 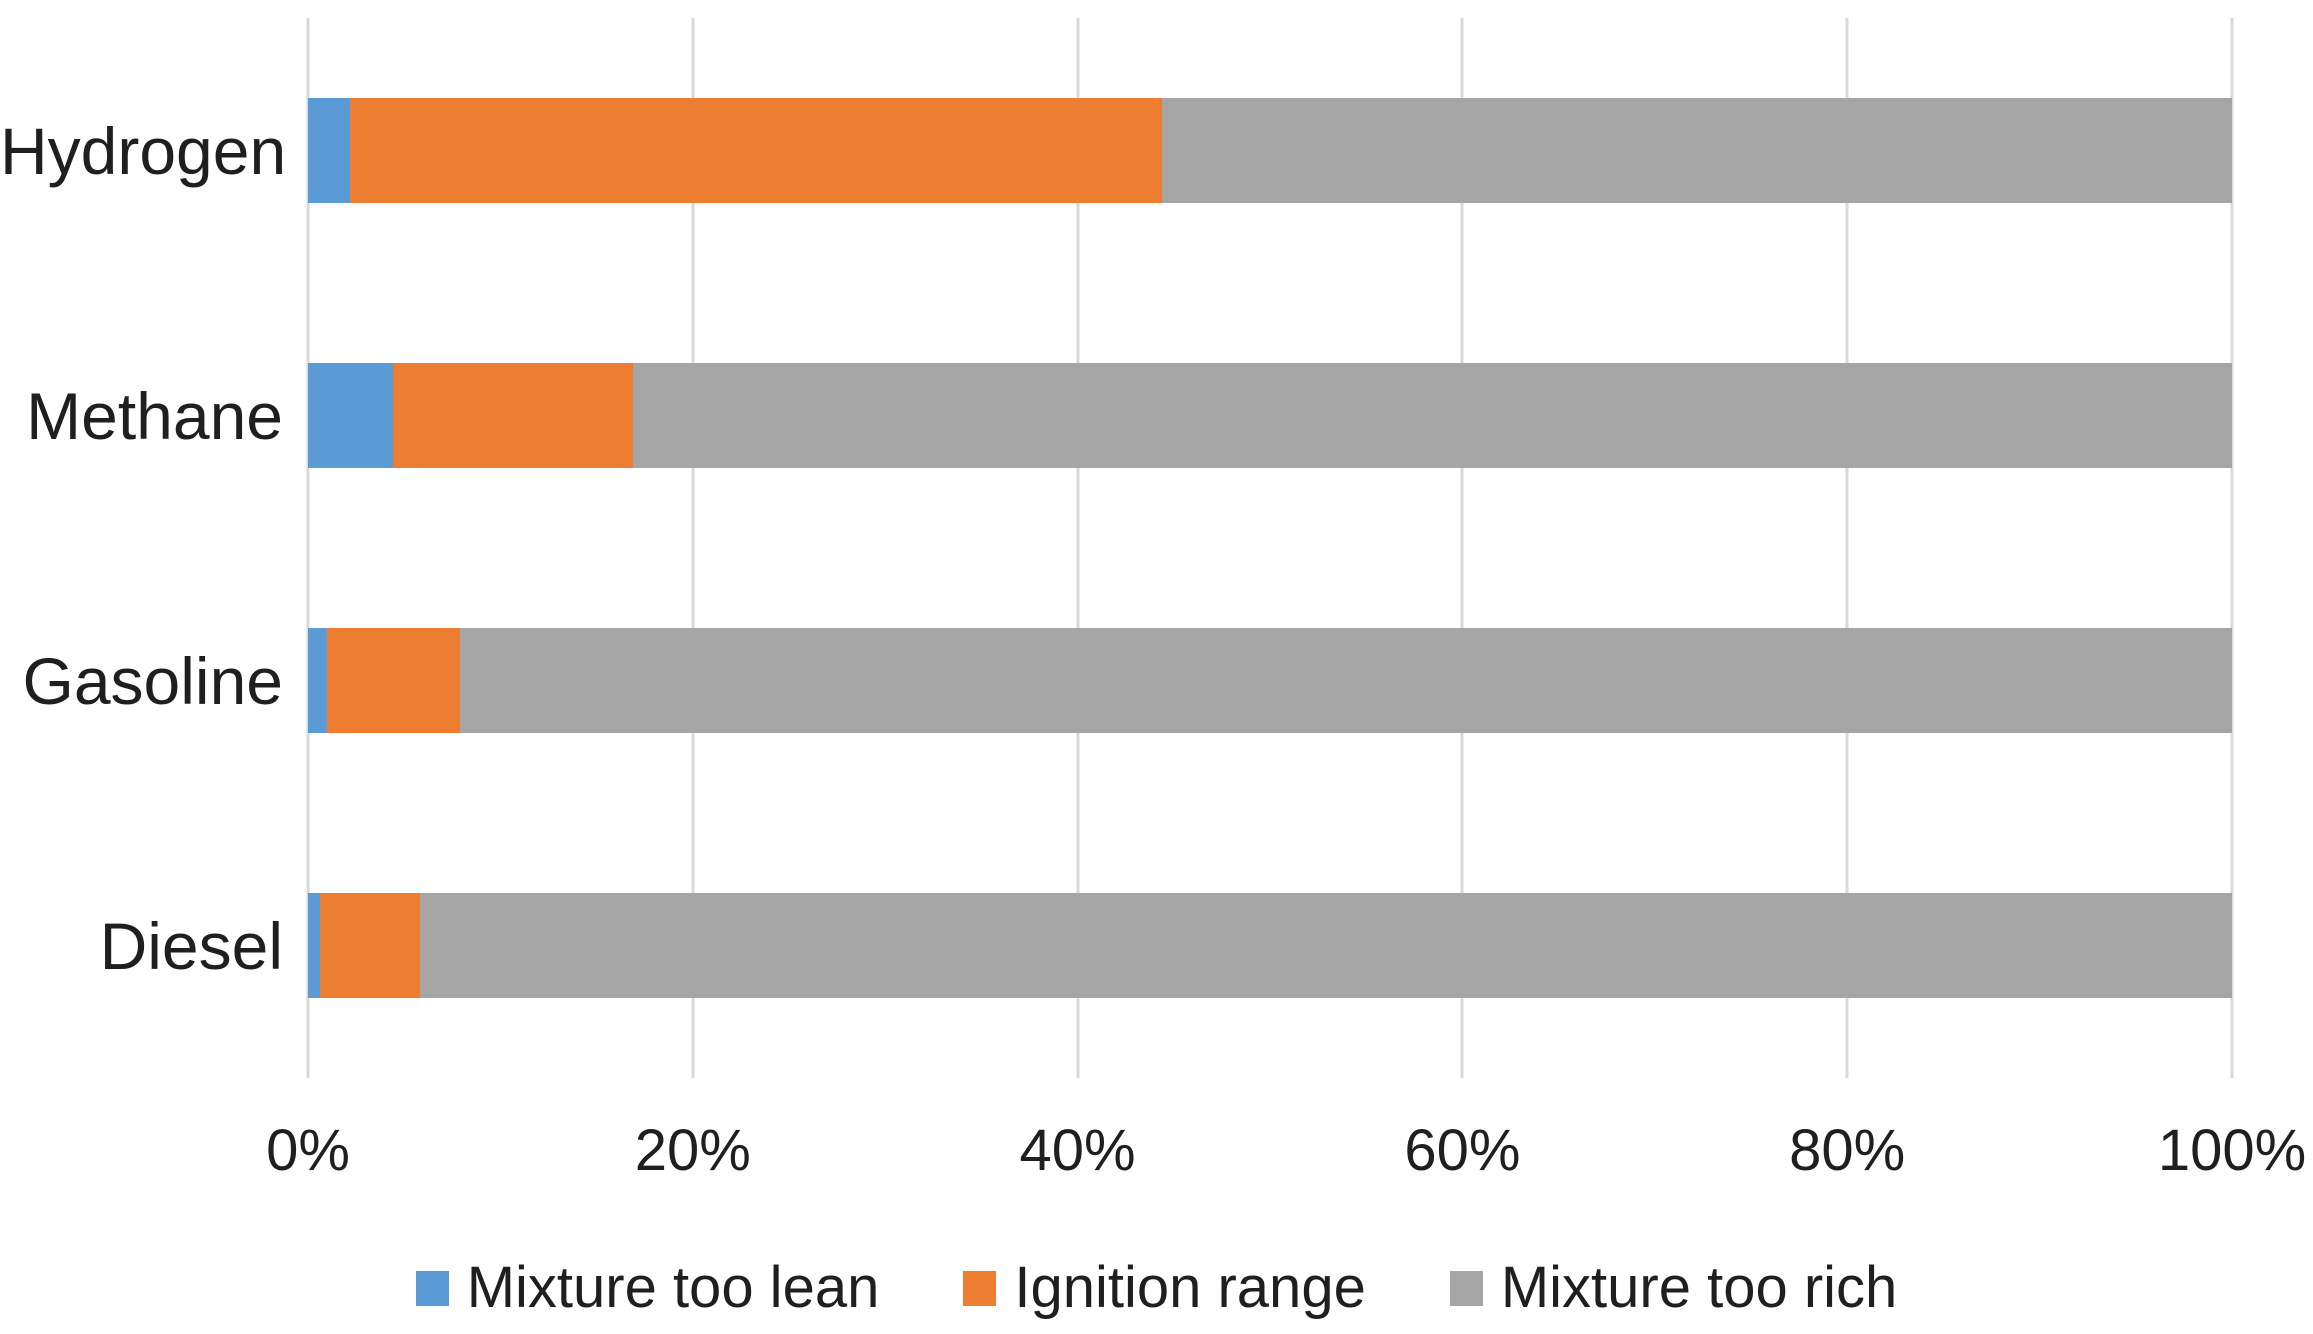 I want to click on legend-label-mixture-too-rich: Mixture too rich, so click(x=1699, y=1287).